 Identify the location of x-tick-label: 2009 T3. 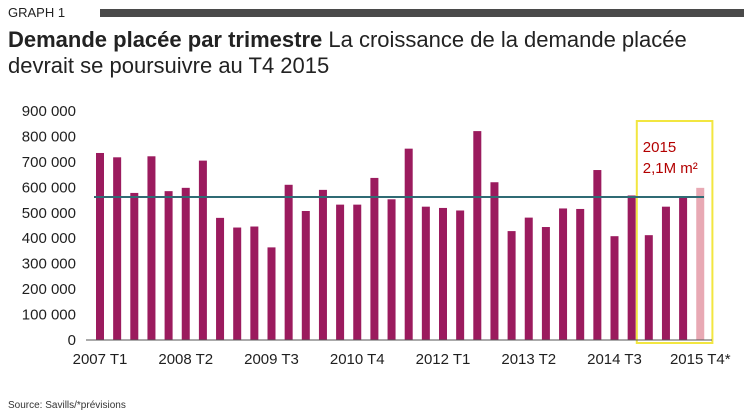
(271, 359).